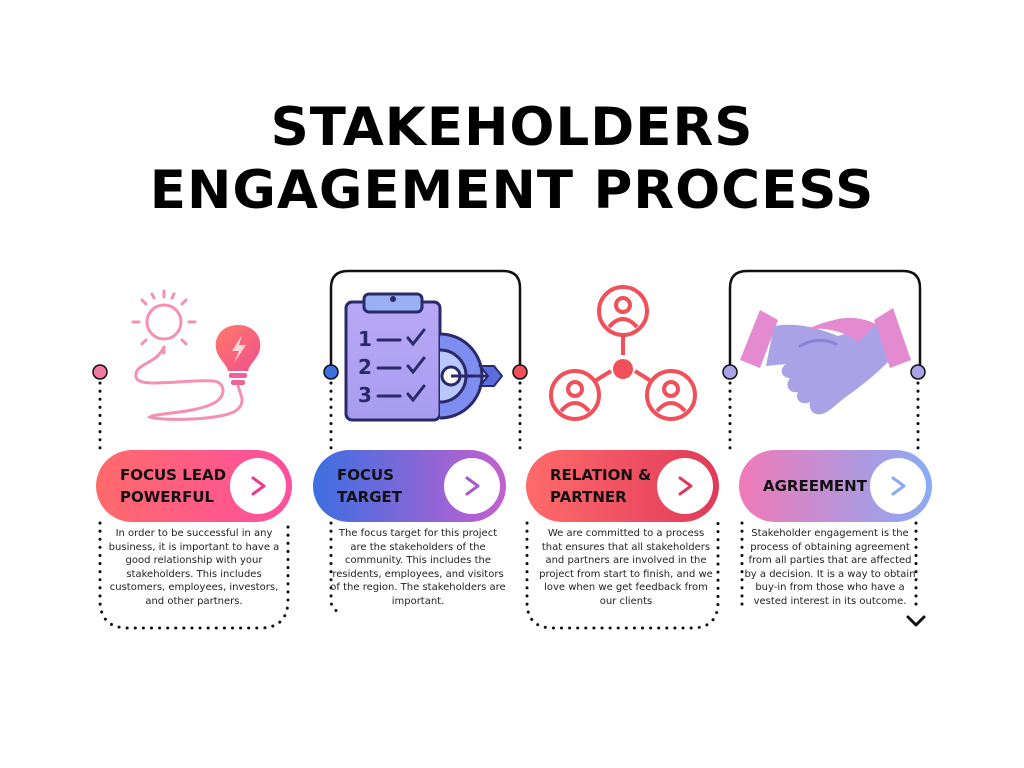 This screenshot has height=768, width=1024. I want to click on svg-text: 3, so click(365, 395).